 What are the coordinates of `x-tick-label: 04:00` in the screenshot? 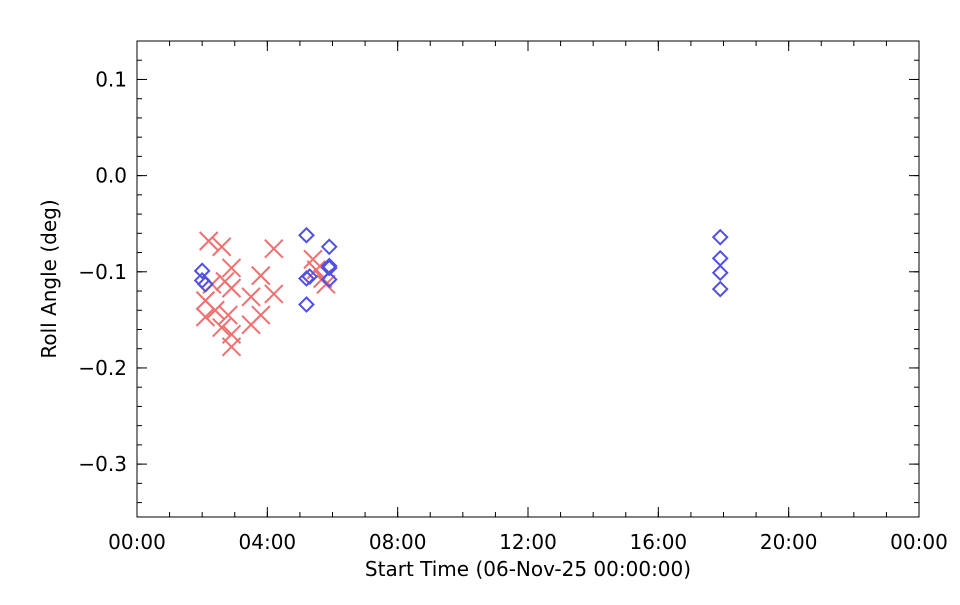 It's located at (268, 542).